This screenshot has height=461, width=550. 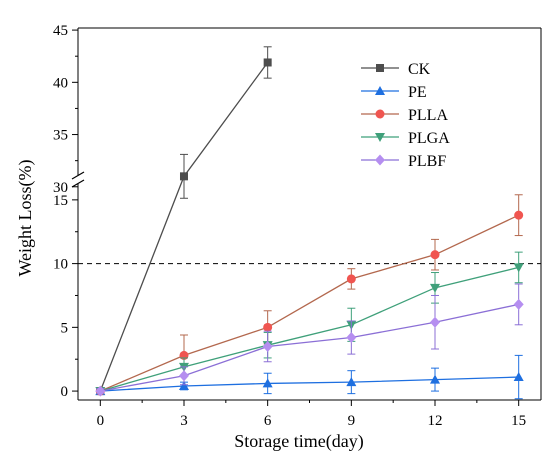 What do you see at coordinates (396, 69) in the screenshot?
I see `legend-item-ck: CK` at bounding box center [396, 69].